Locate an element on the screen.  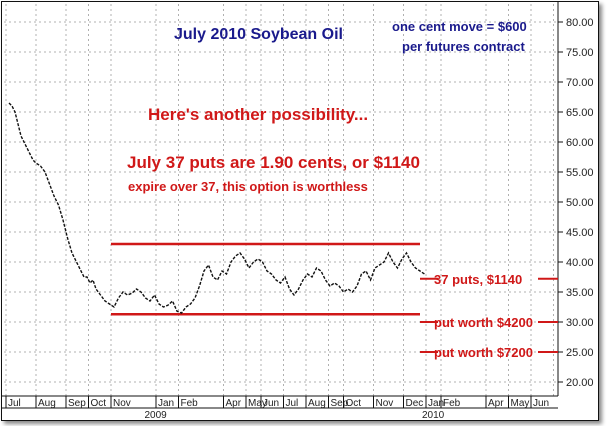
y-tick-label: 55.00 is located at coordinates (580, 173).